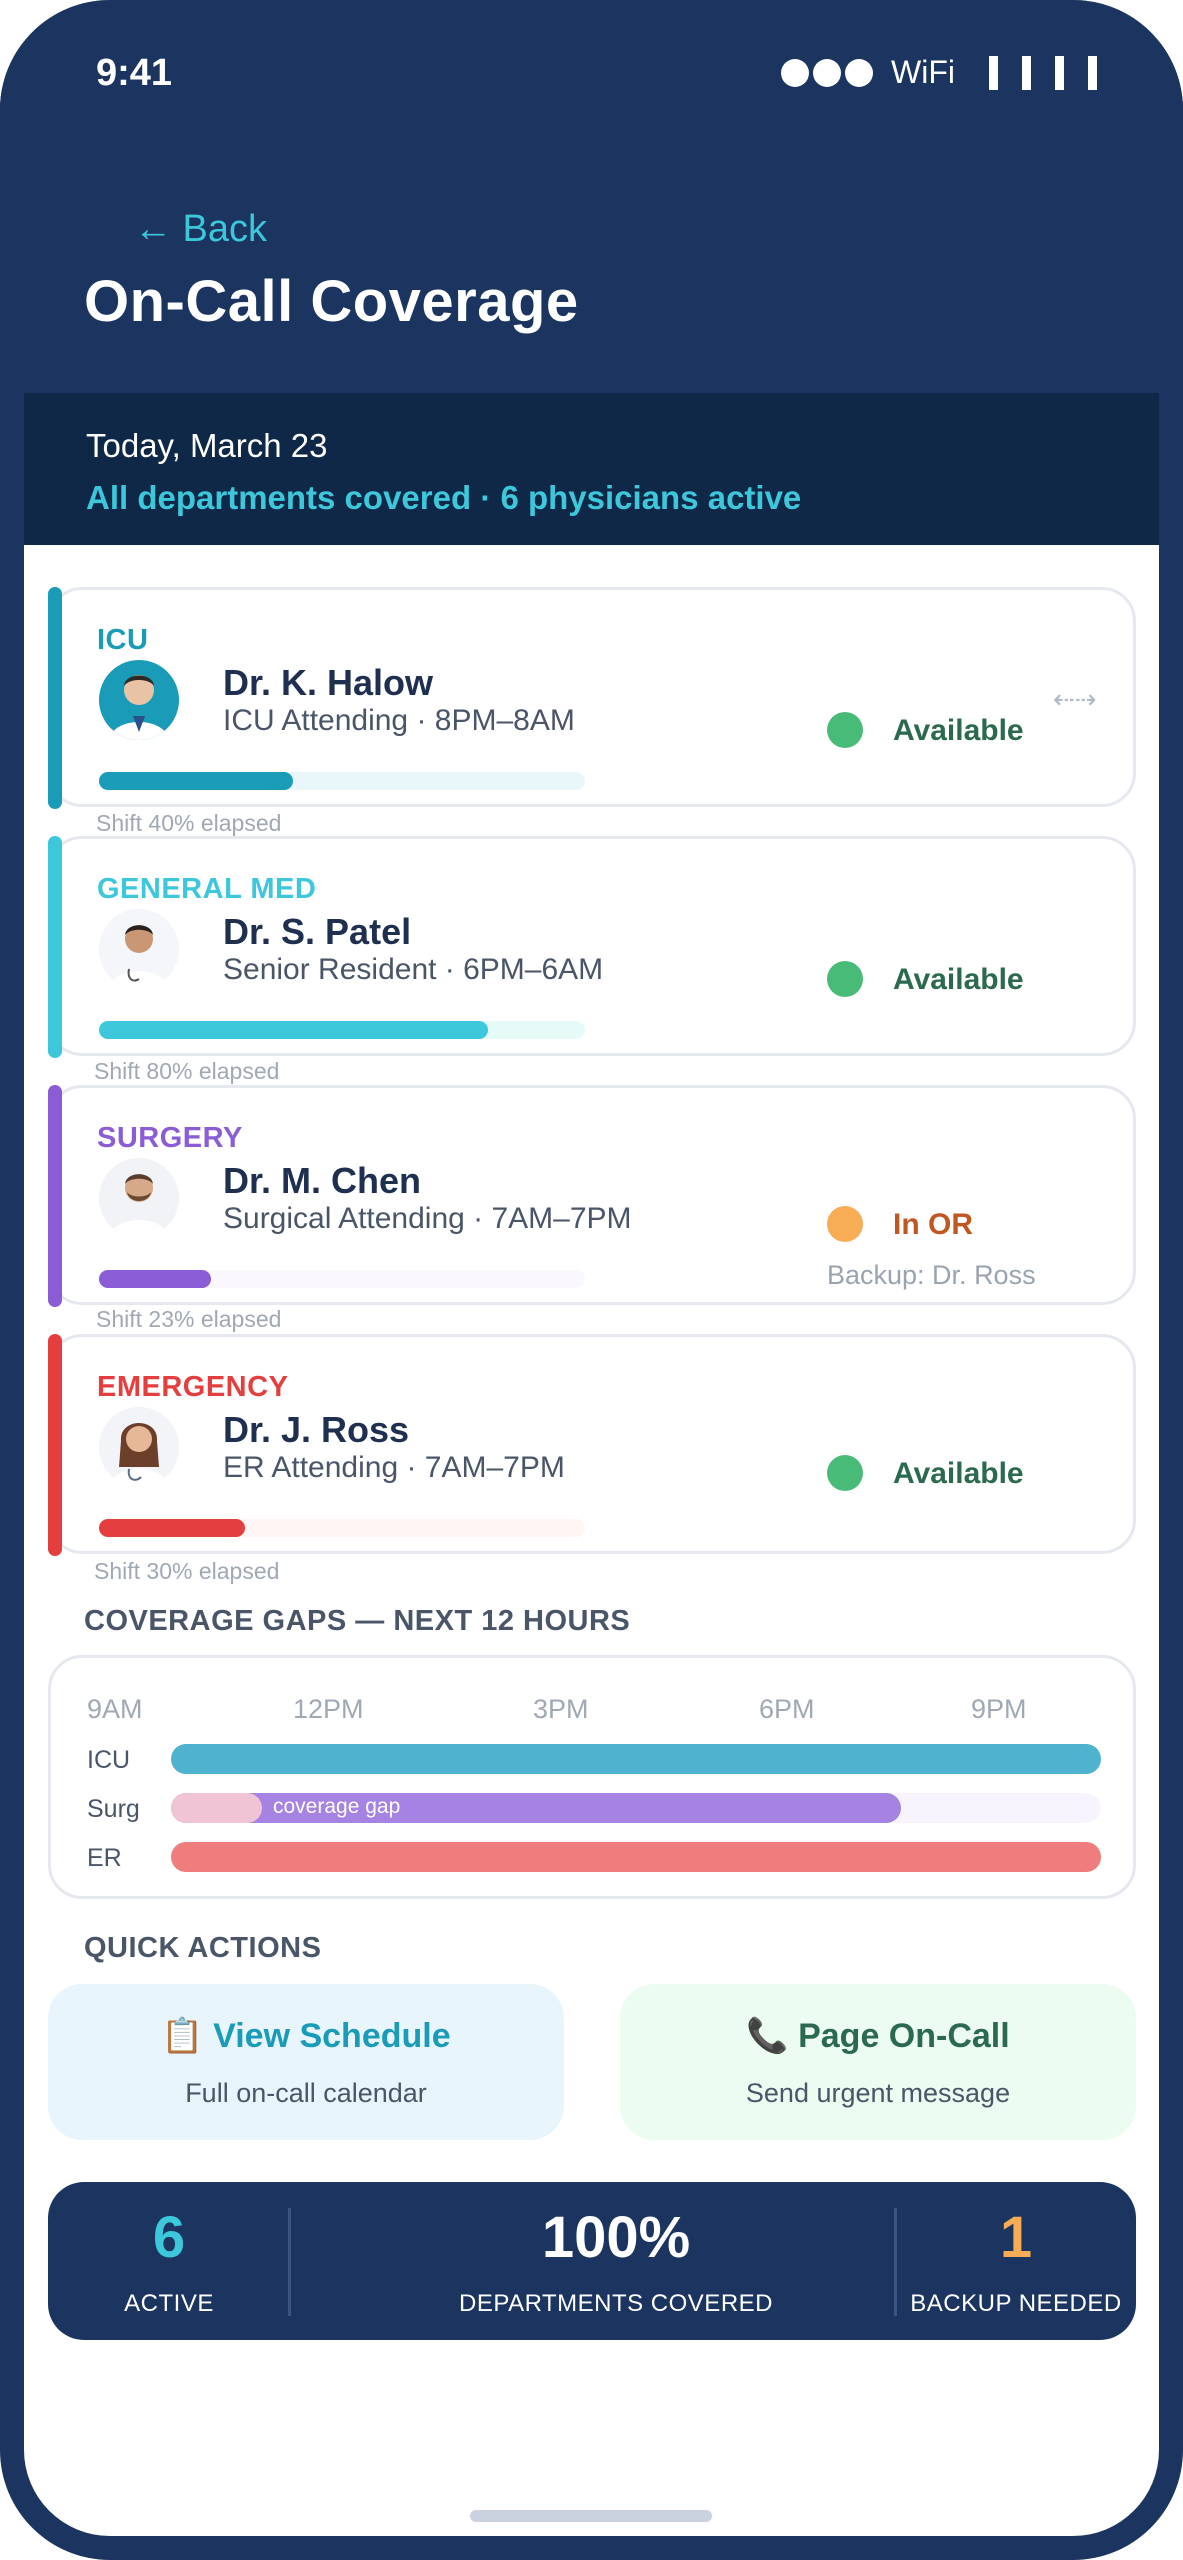 Image resolution: width=1183 pixels, height=2560 pixels. I want to click on timeline-row-label: ER, so click(104, 1858).